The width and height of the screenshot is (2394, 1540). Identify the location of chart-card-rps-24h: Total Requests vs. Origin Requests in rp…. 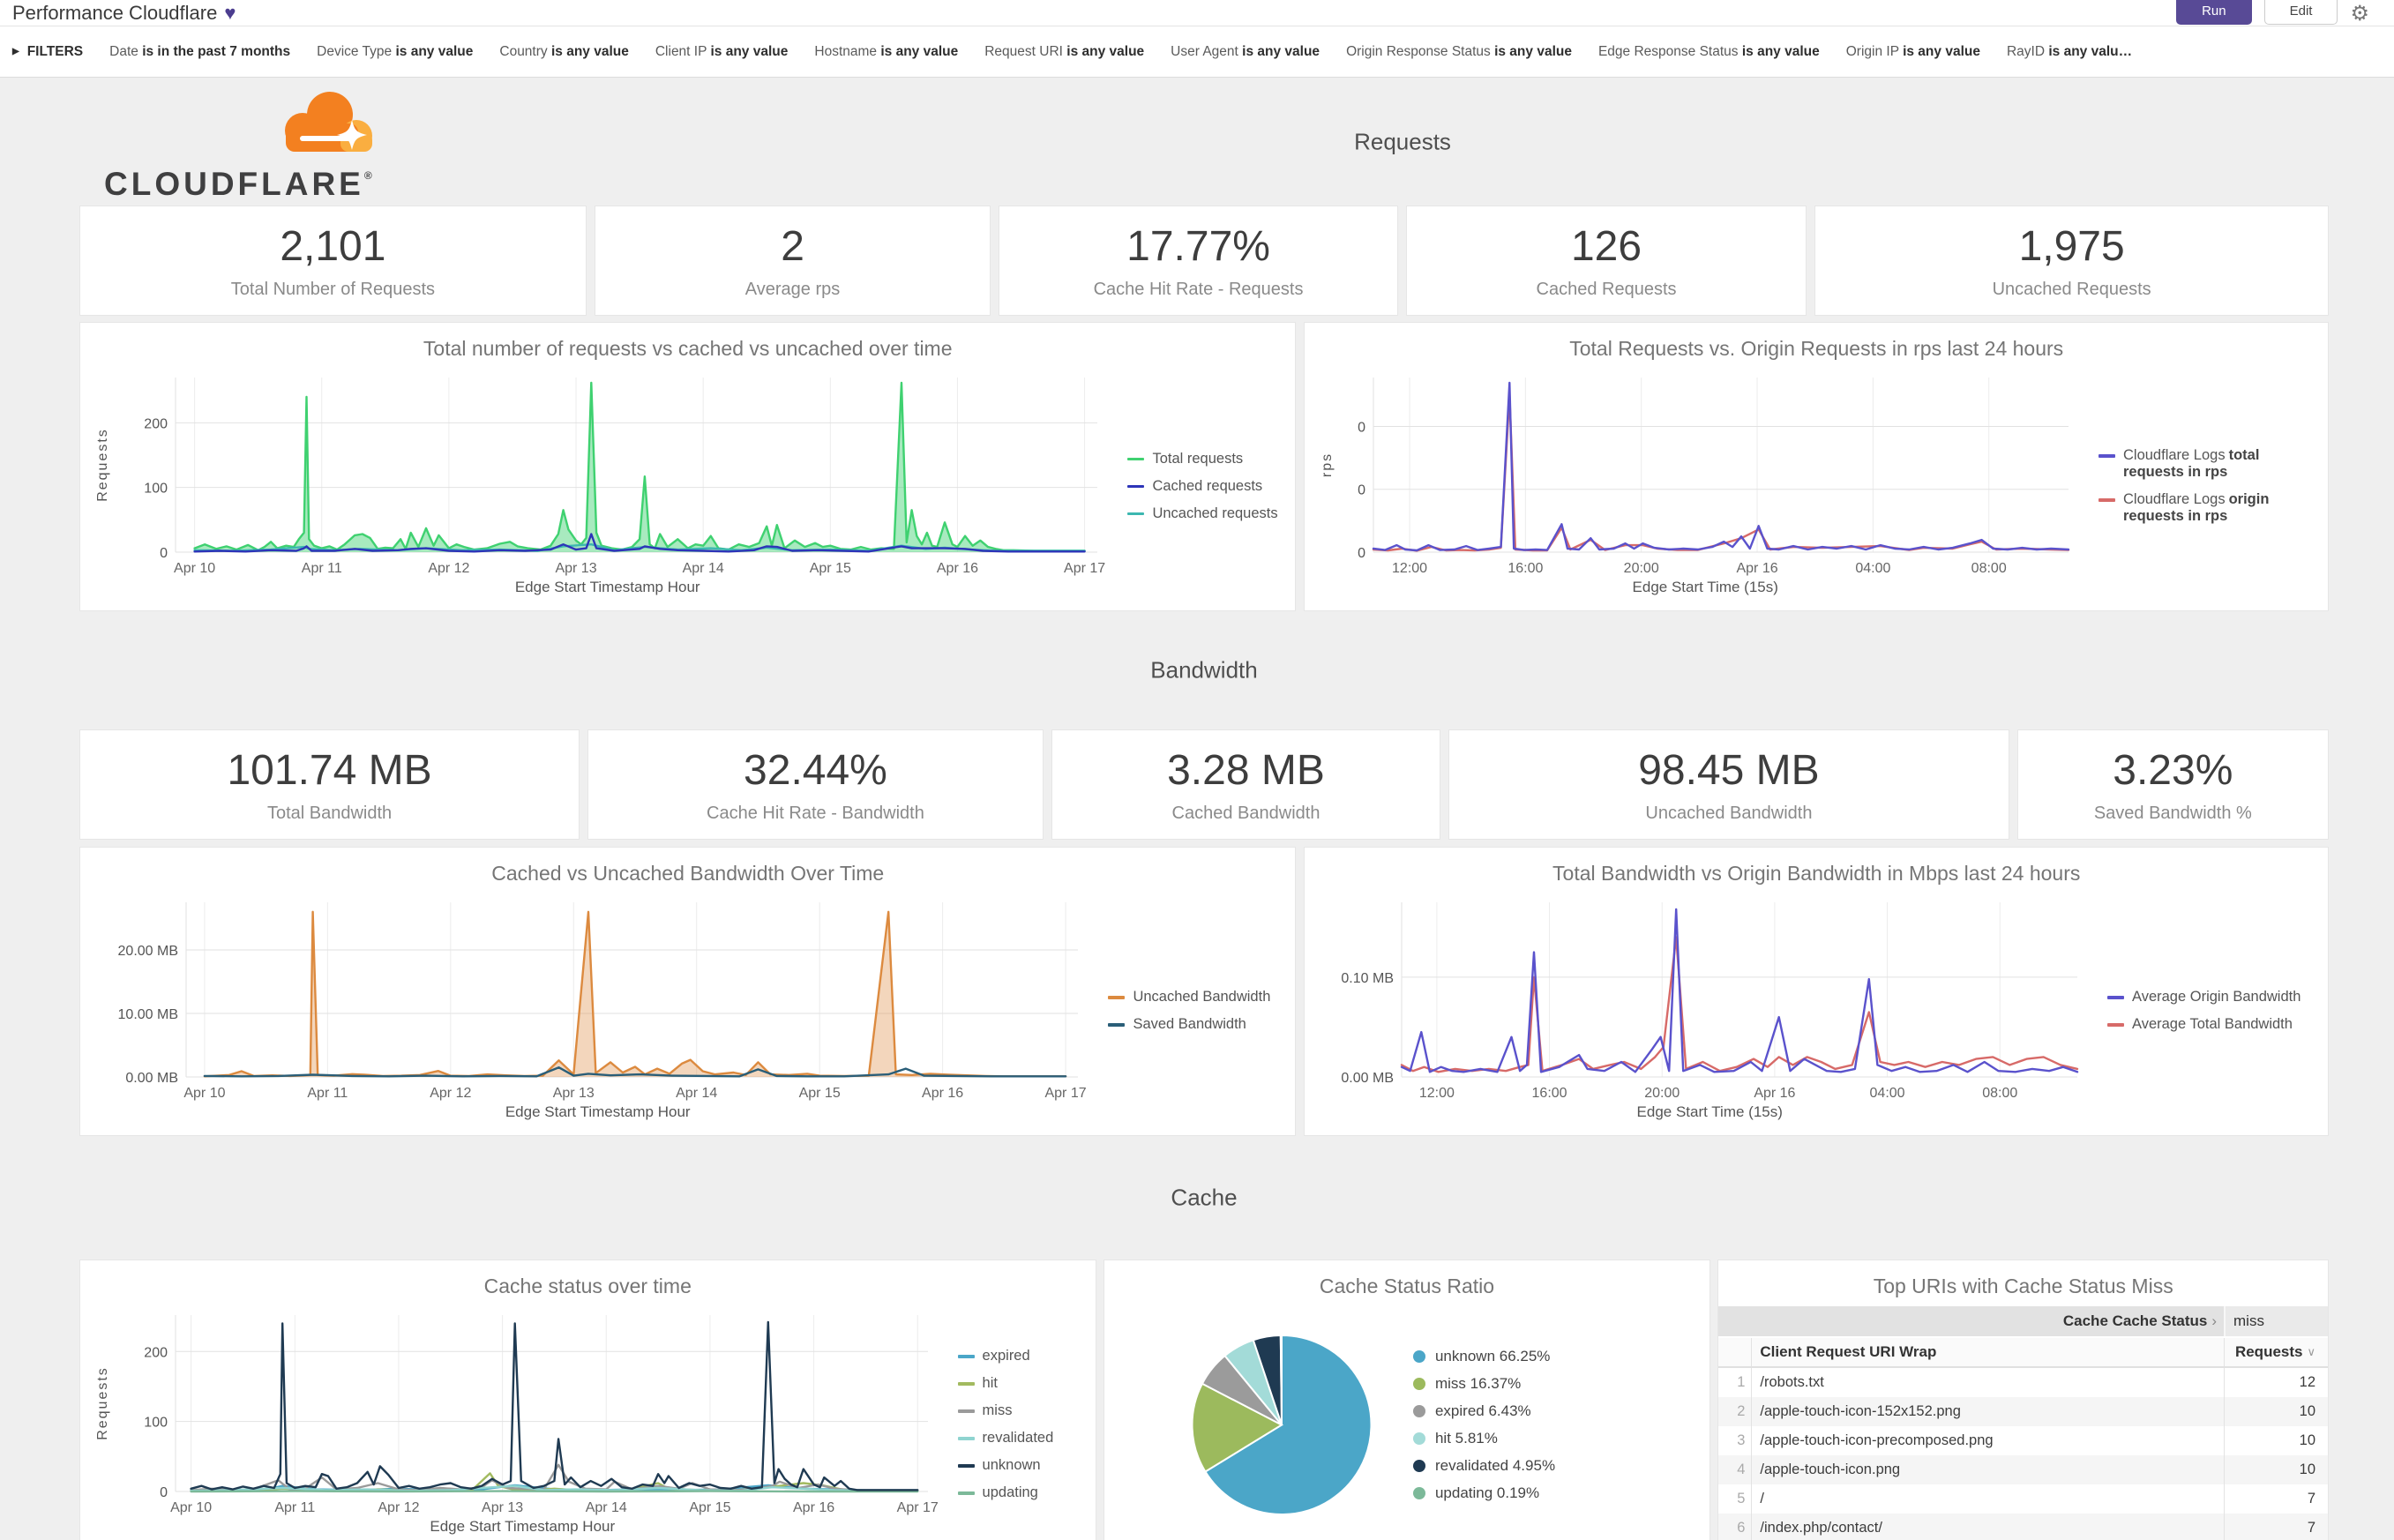
(1817, 466).